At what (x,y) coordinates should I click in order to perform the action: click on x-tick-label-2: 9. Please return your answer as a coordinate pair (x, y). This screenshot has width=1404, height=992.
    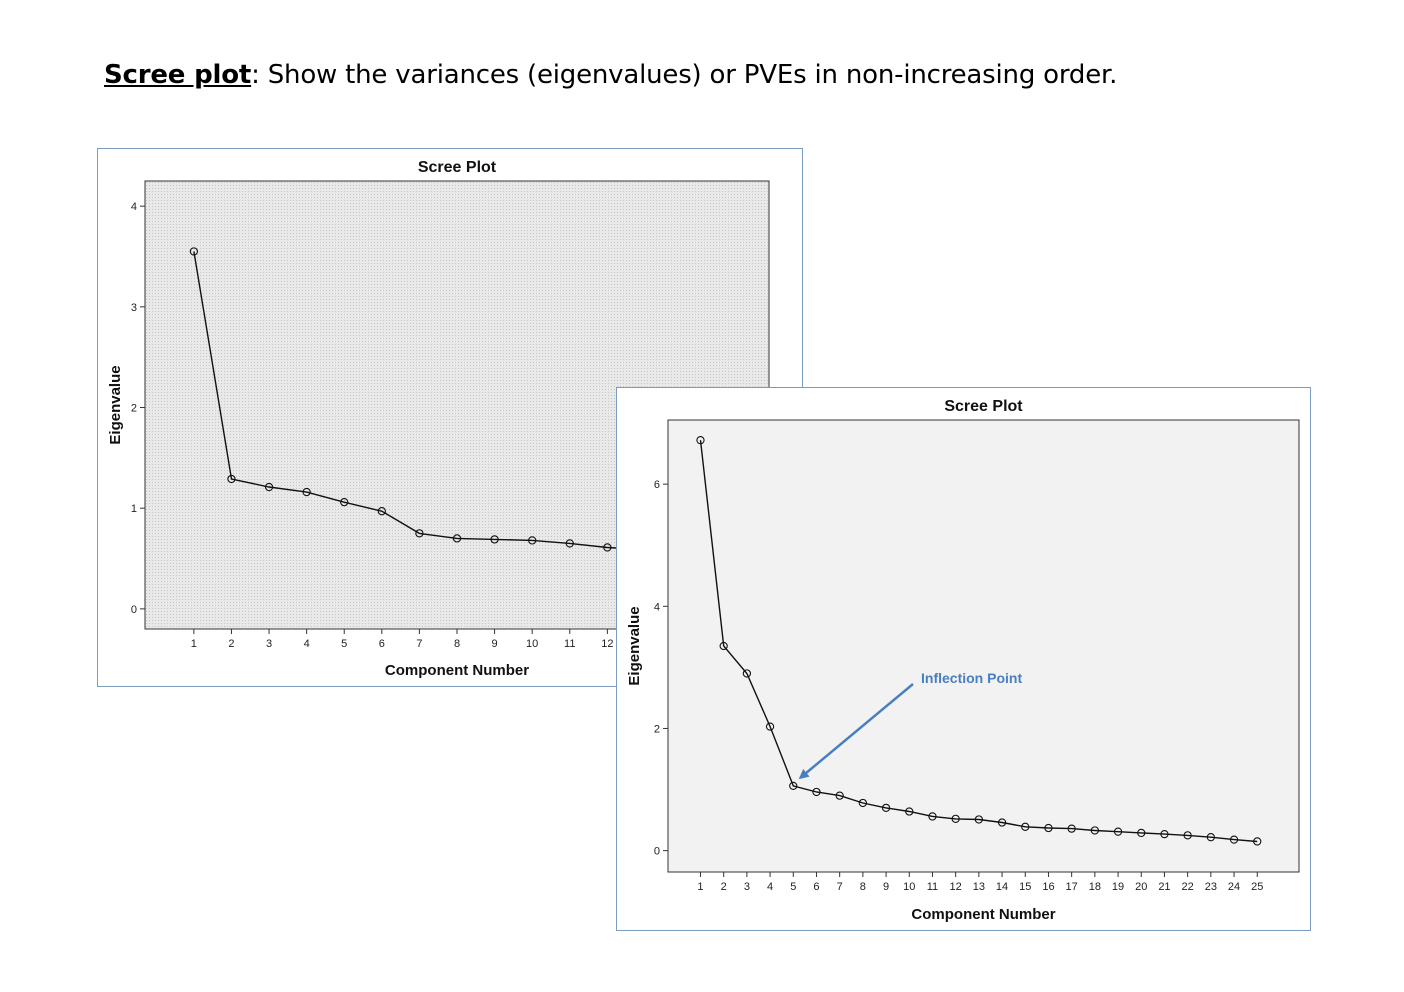
    Looking at the image, I should click on (886, 887).